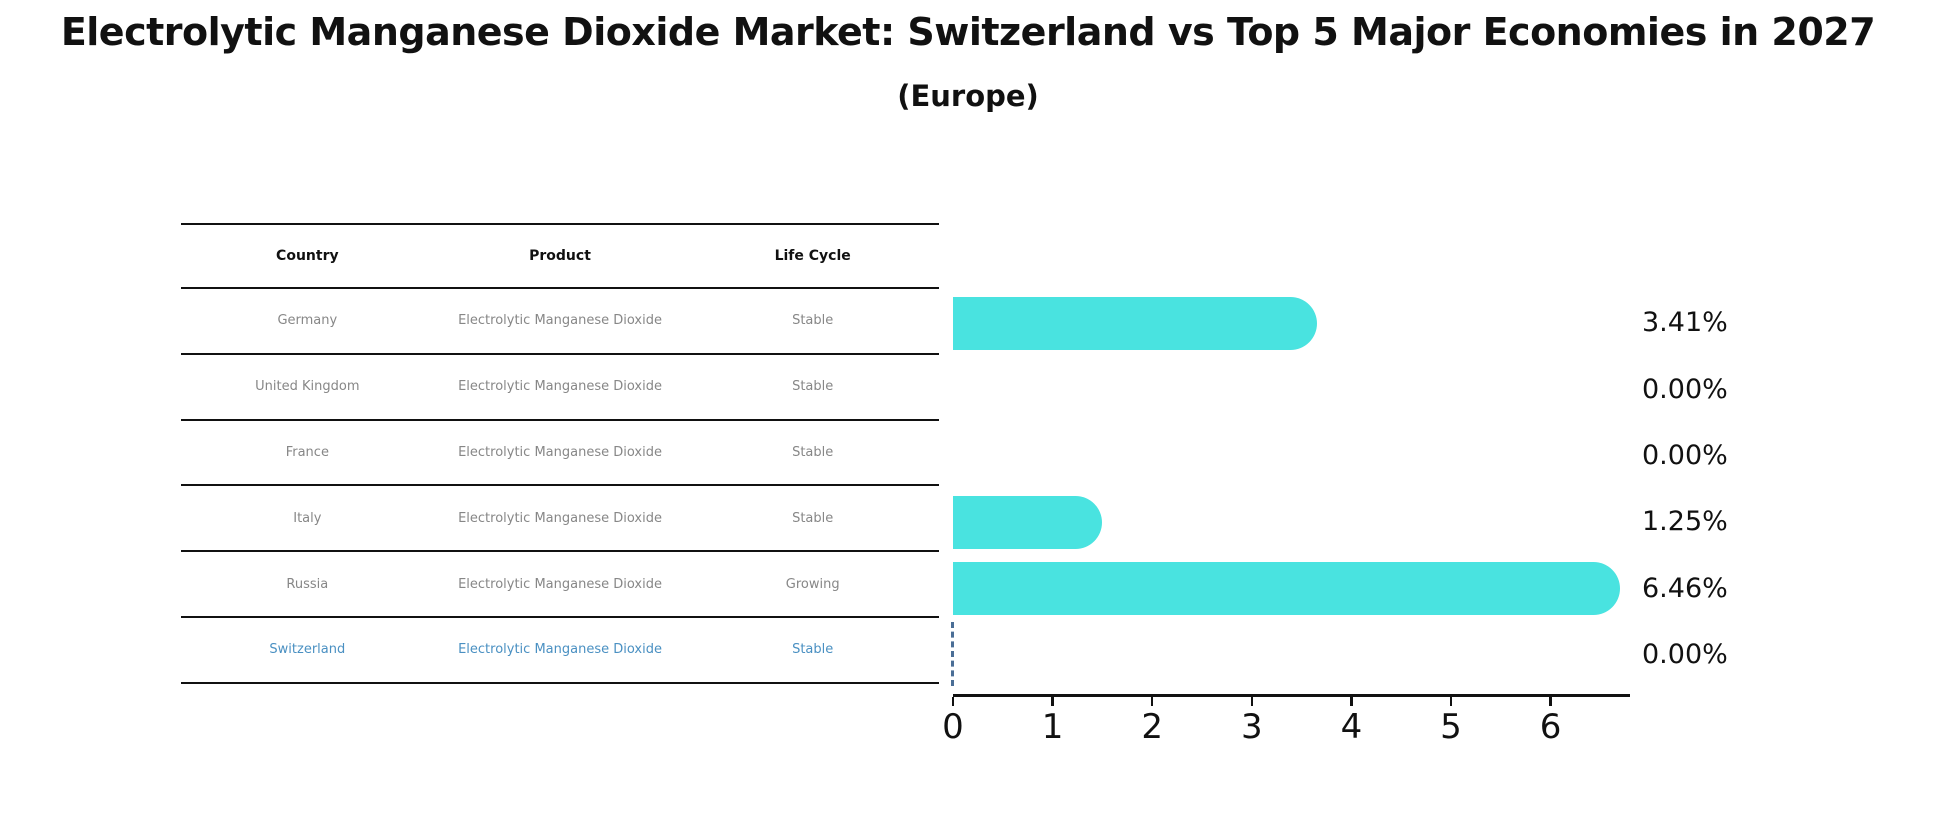  Describe the element at coordinates (1135, 323) in the screenshot. I see `bar-germany` at that location.